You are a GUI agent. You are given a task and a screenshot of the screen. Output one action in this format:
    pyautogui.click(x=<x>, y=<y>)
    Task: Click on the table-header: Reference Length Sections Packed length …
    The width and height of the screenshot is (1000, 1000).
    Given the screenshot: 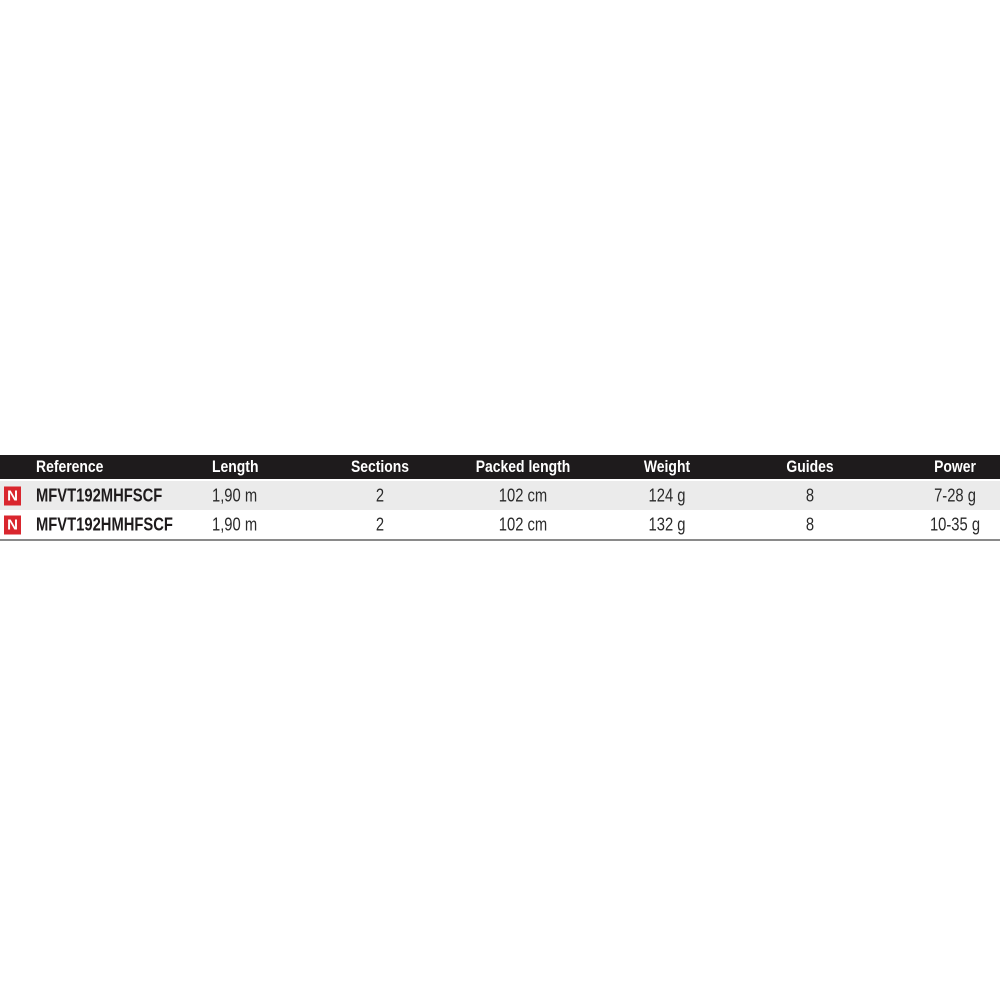 What is the action you would take?
    pyautogui.click(x=500, y=467)
    